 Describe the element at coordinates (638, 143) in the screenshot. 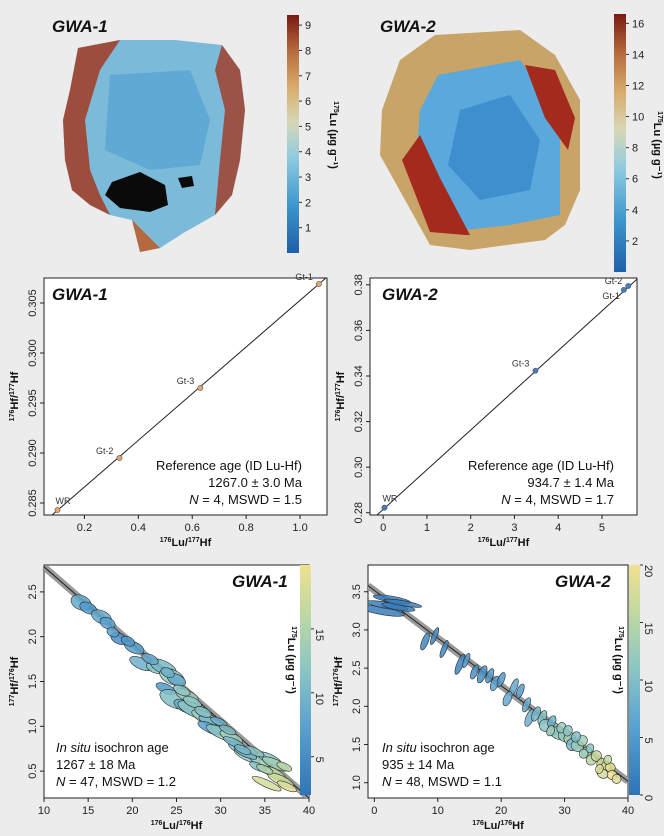

I see `colorbar-top-right: 2 4 6 8 10 12 14 16 175Lu (µg g⁻¹)` at that location.